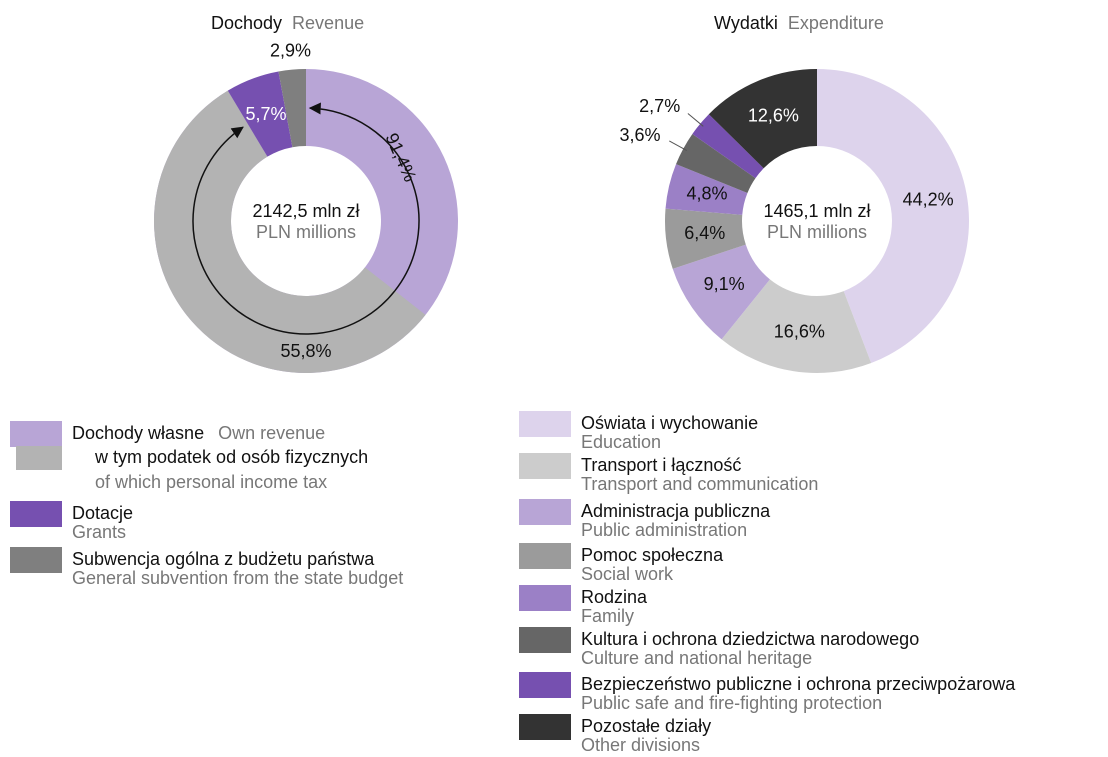 This screenshot has height=757, width=1108. I want to click on legend-label-en: Public administration, so click(664, 530).